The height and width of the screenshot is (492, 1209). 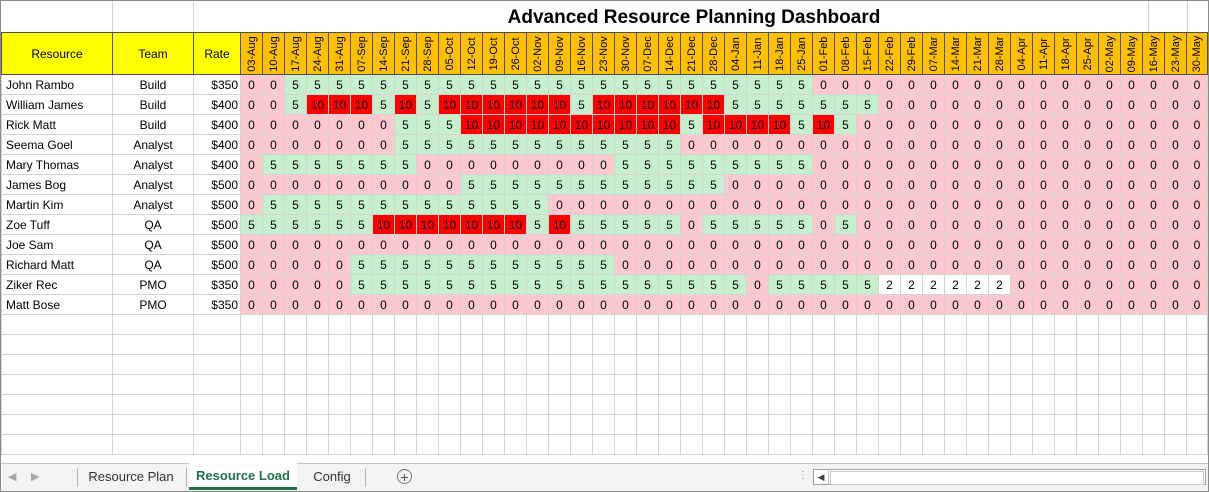 What do you see at coordinates (823, 53) in the screenshot?
I see `date-header: 01-Feb` at bounding box center [823, 53].